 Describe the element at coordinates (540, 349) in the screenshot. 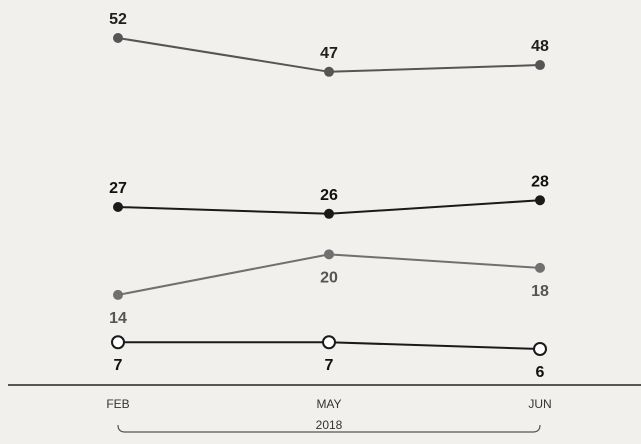

I see `series-4-point-jun` at that location.